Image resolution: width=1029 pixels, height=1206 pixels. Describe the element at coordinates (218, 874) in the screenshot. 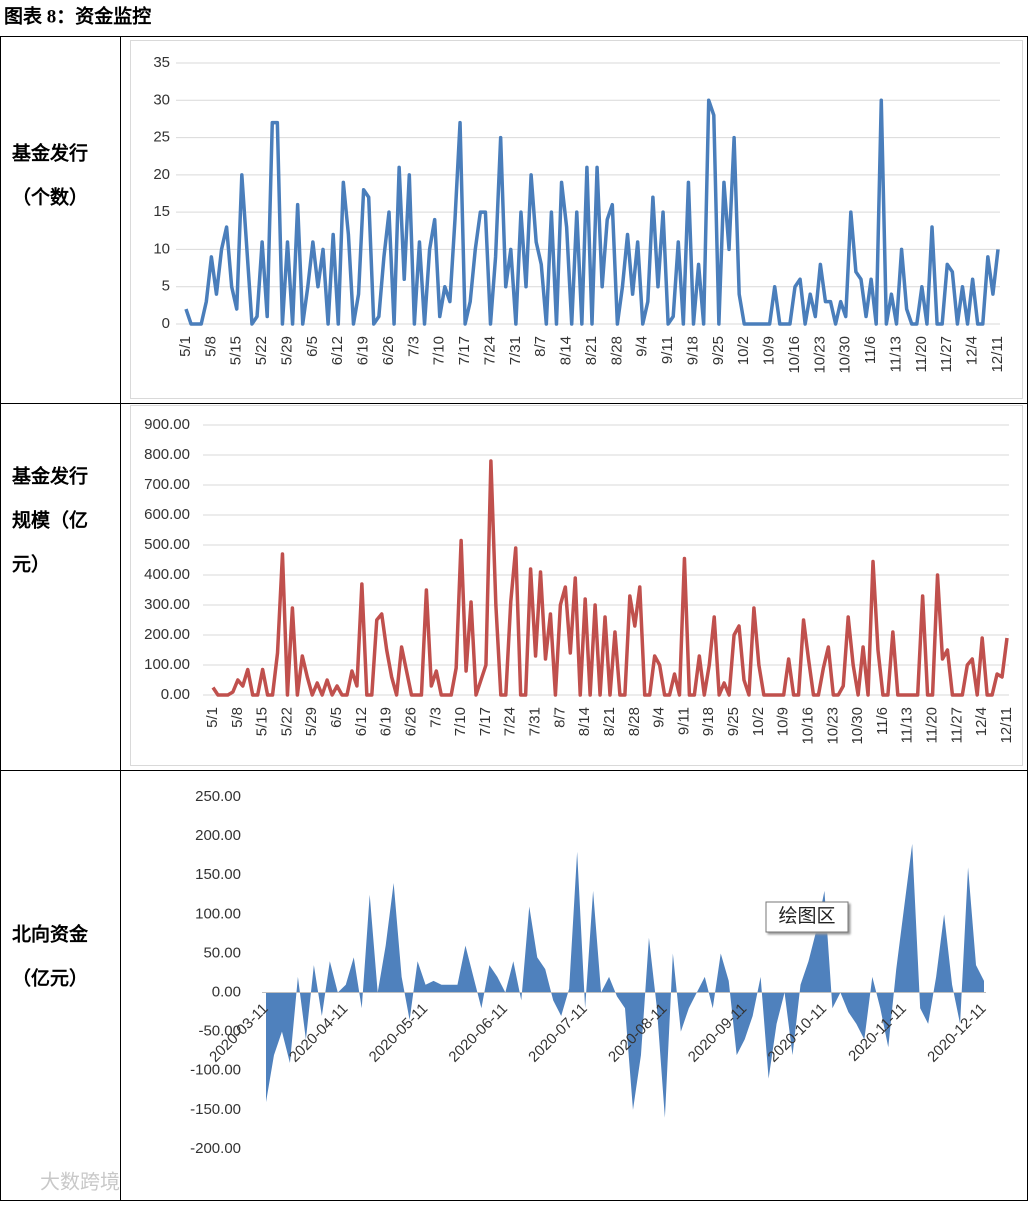

I see `y-tick-label: 150.00` at that location.